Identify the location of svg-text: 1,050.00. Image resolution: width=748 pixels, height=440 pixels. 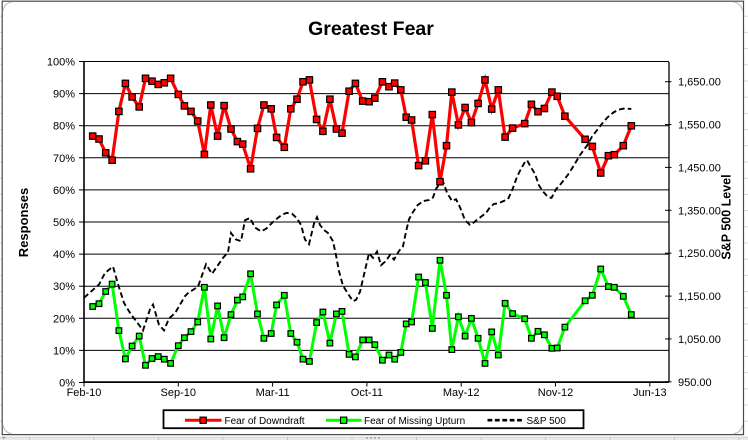
(699, 340).